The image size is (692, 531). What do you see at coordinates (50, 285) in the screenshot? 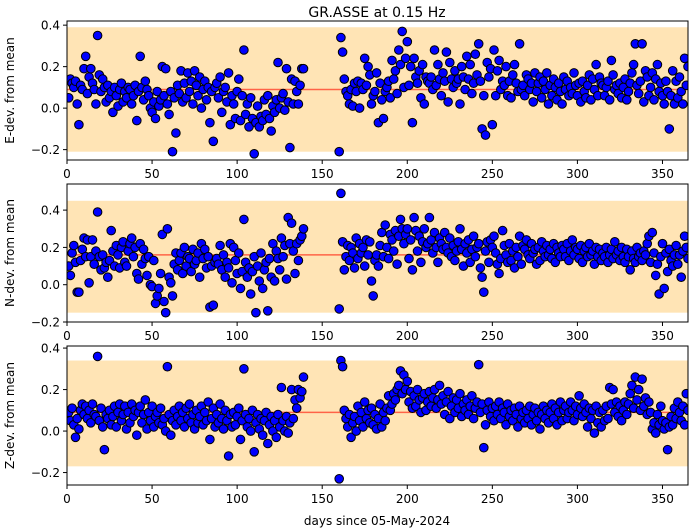
I see `y-tick-label: 0.0` at bounding box center [50, 285].